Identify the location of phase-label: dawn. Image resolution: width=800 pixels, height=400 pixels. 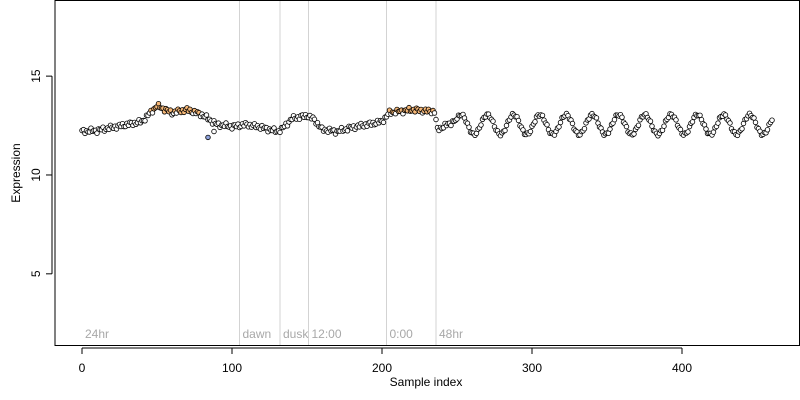
(257, 334).